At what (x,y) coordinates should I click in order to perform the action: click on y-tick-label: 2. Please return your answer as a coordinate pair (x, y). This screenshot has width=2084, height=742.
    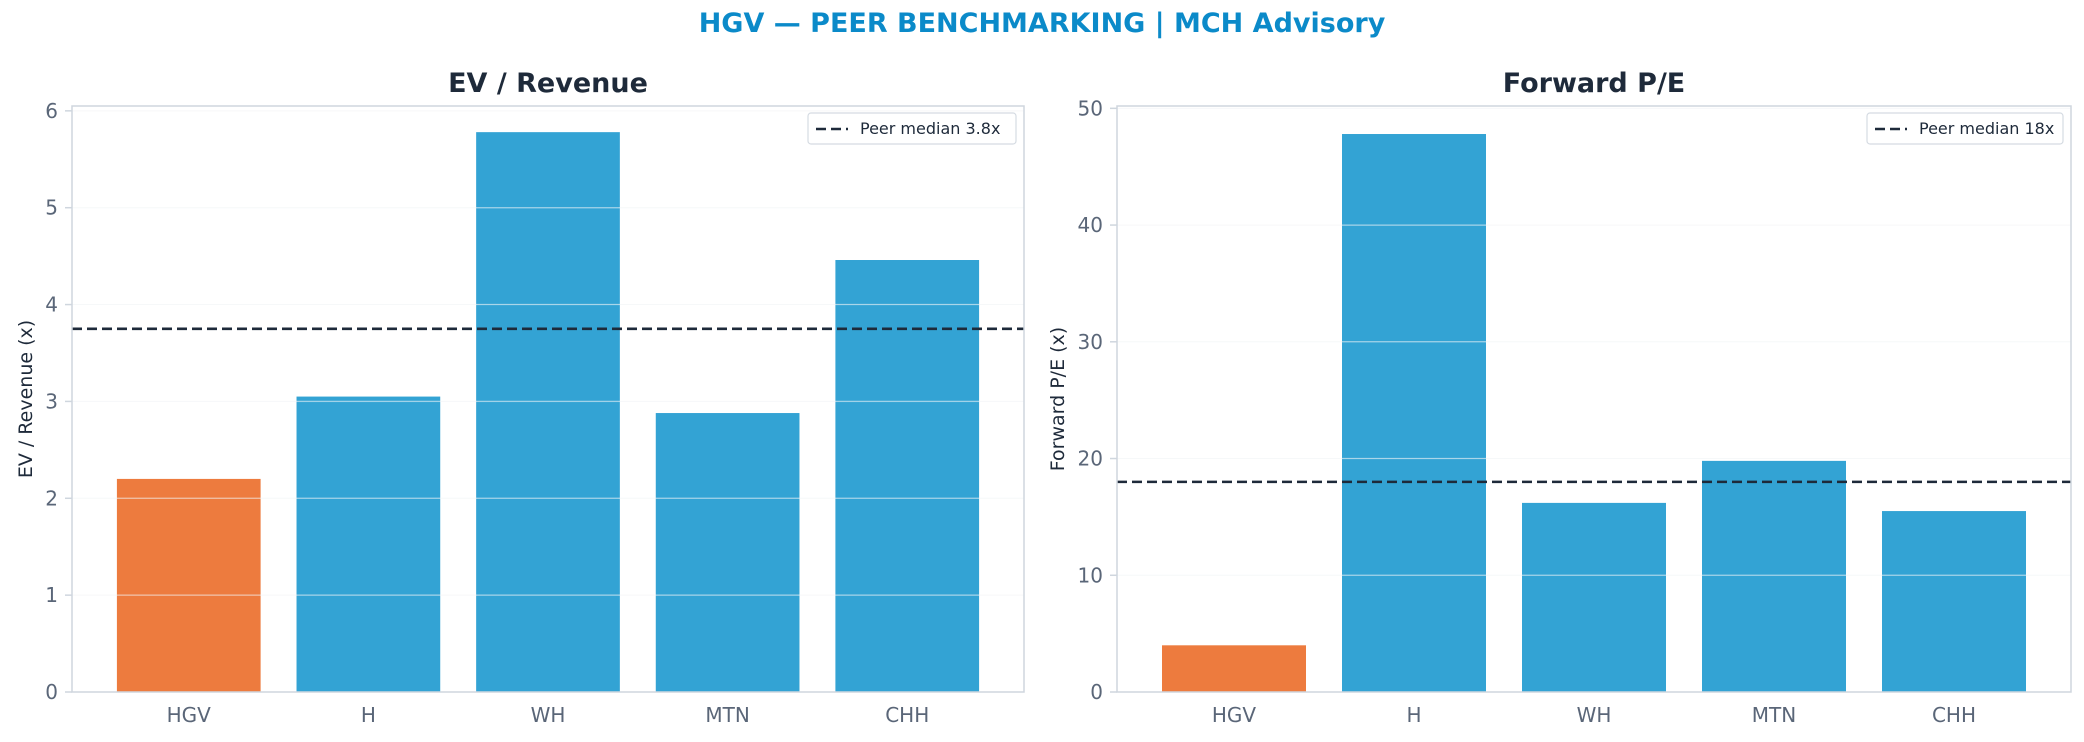
    Looking at the image, I should click on (51, 498).